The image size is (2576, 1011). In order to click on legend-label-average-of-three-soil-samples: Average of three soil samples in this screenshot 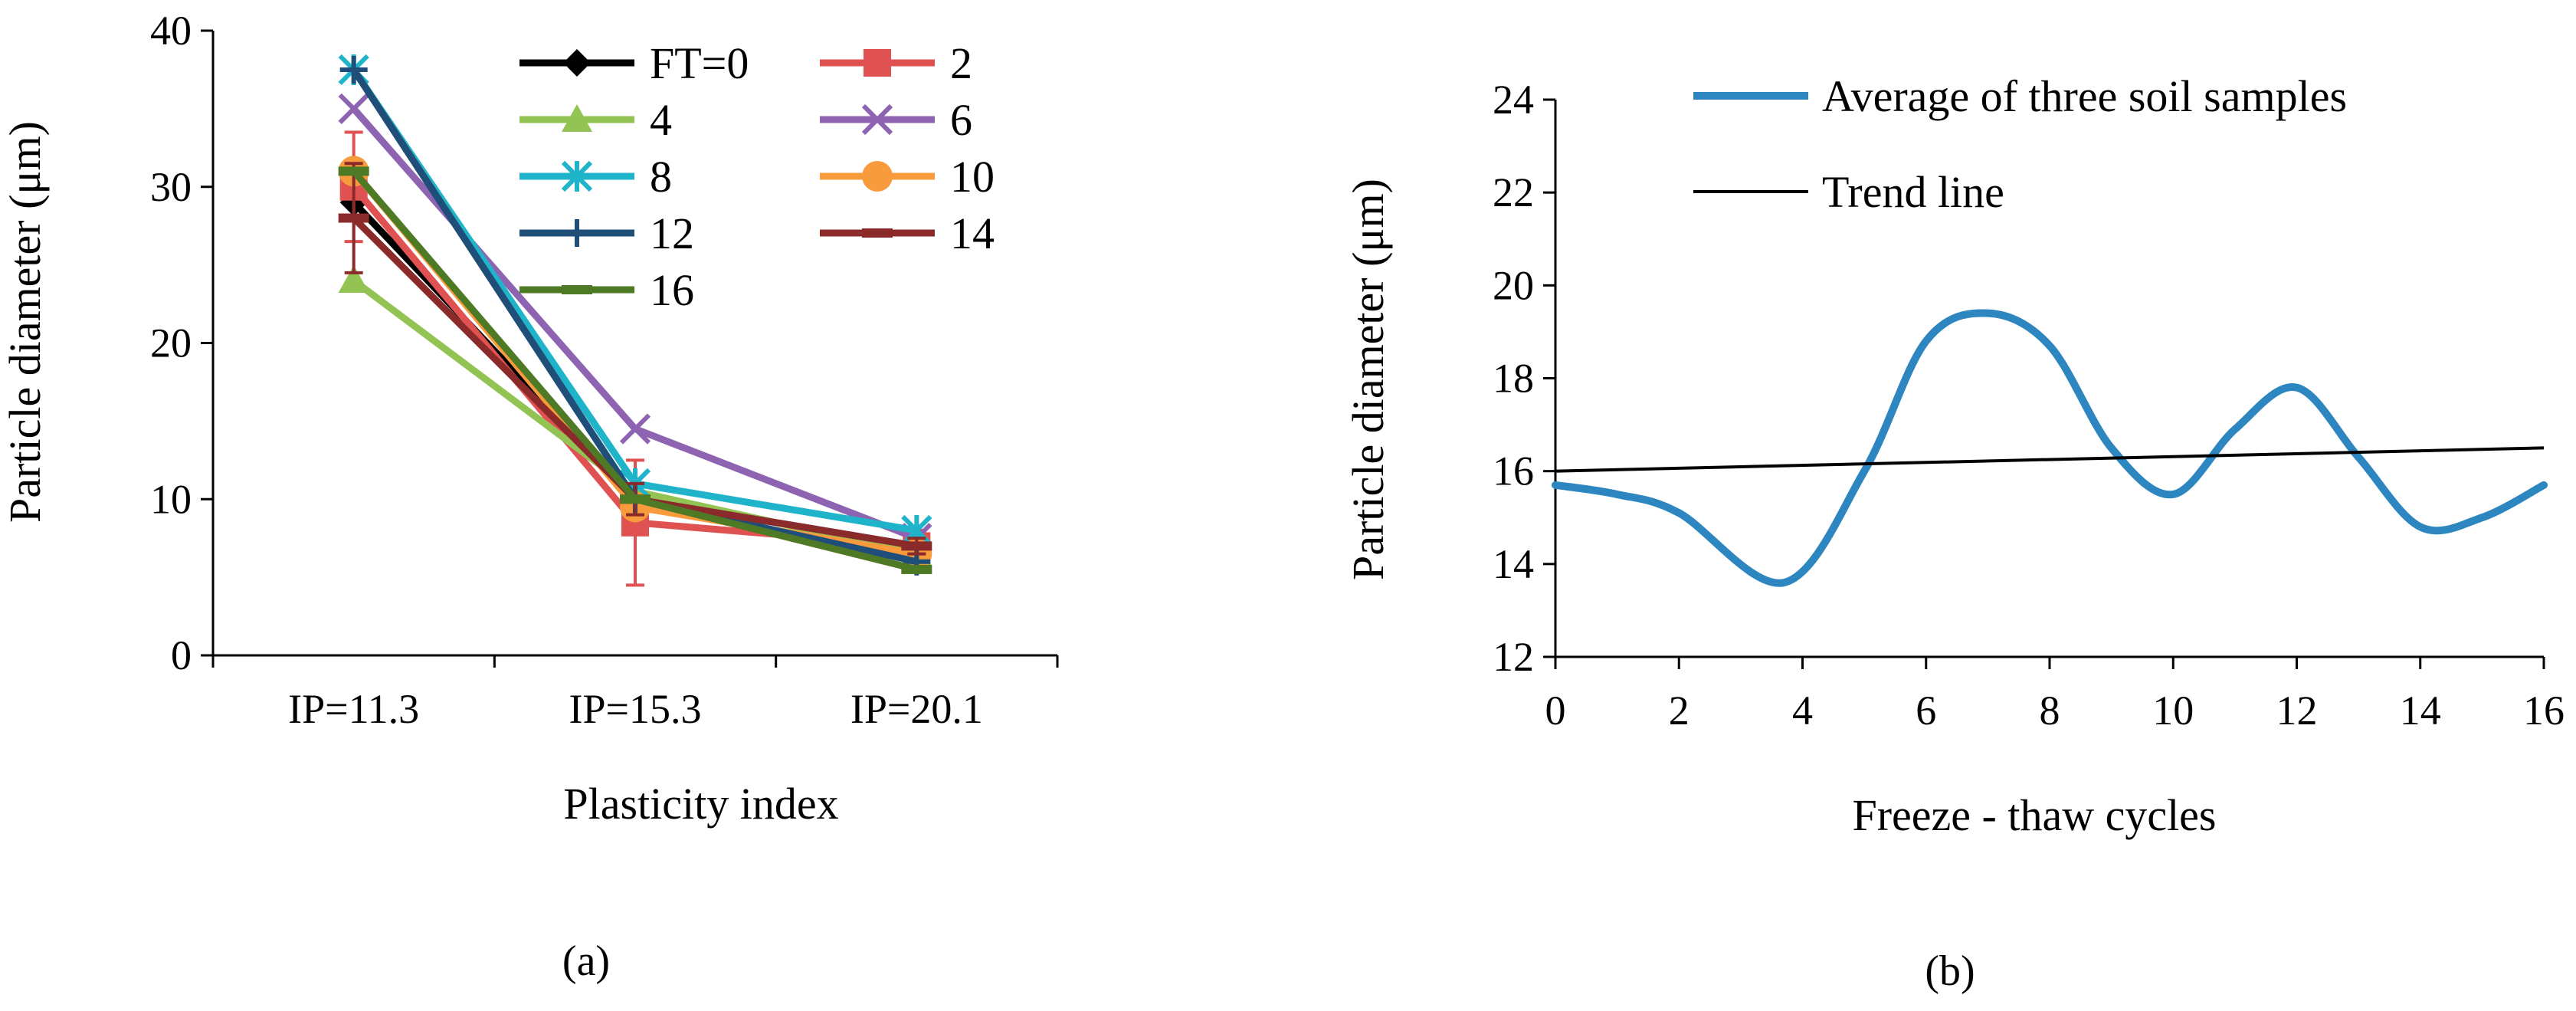, I will do `click(2084, 96)`.